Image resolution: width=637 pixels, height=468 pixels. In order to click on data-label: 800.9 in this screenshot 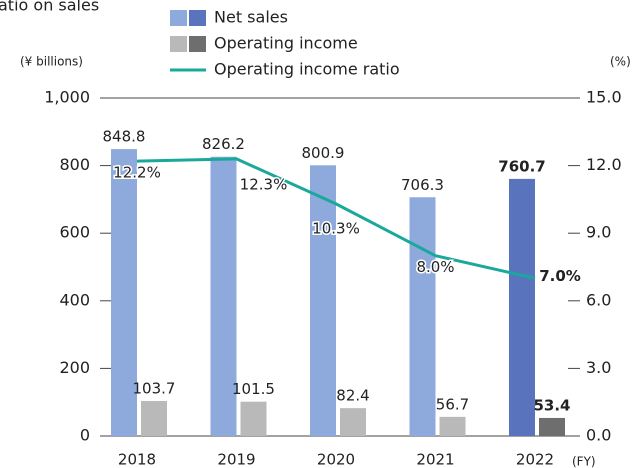, I will do `click(323, 153)`.